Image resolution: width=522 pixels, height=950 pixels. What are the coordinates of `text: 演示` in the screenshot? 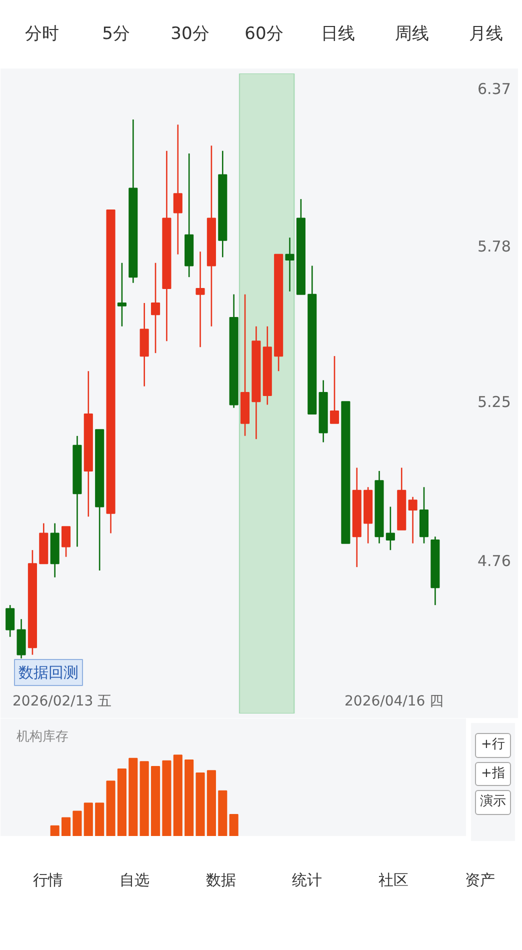 It's located at (493, 802).